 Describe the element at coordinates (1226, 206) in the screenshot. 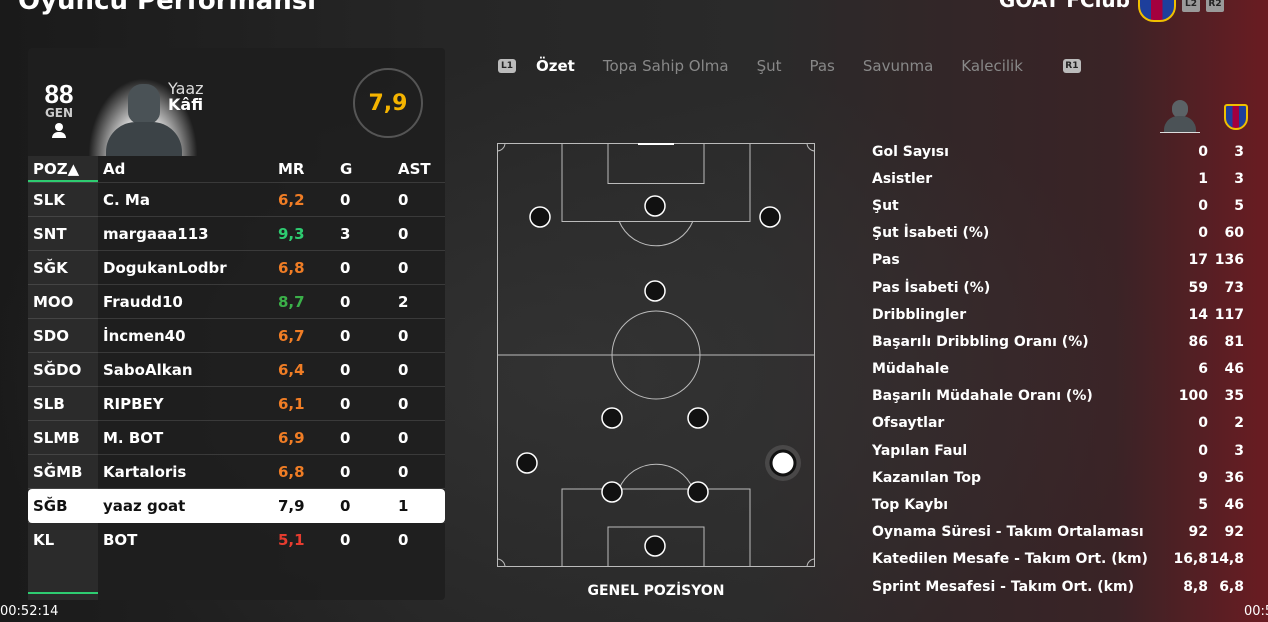

I see `stat-team-value: 5` at that location.